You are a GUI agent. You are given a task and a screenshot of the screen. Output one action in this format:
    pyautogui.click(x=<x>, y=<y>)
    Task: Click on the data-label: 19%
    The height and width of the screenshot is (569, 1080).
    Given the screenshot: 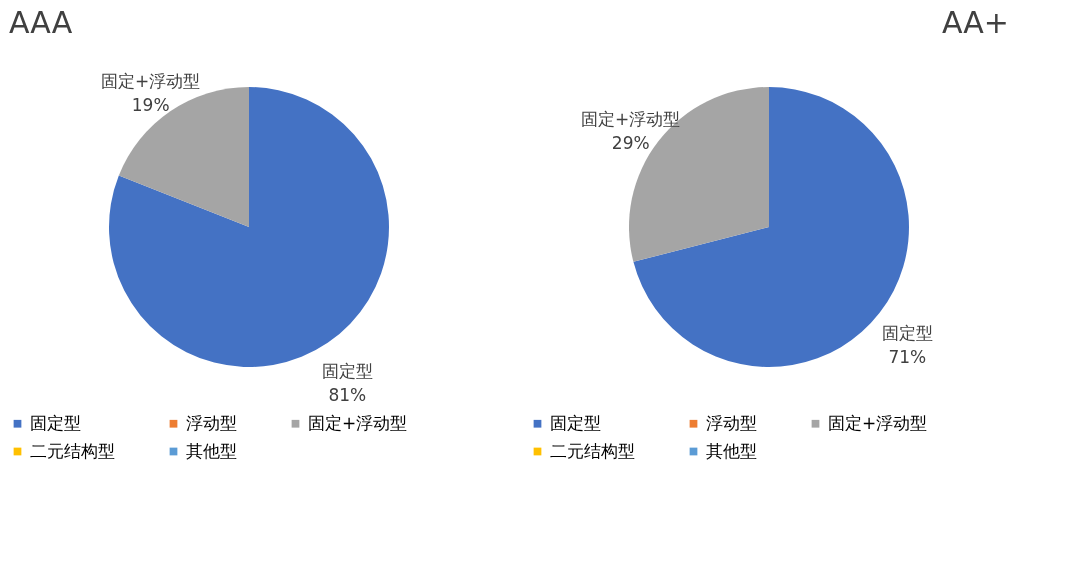 What is the action you would take?
    pyautogui.click(x=150, y=105)
    